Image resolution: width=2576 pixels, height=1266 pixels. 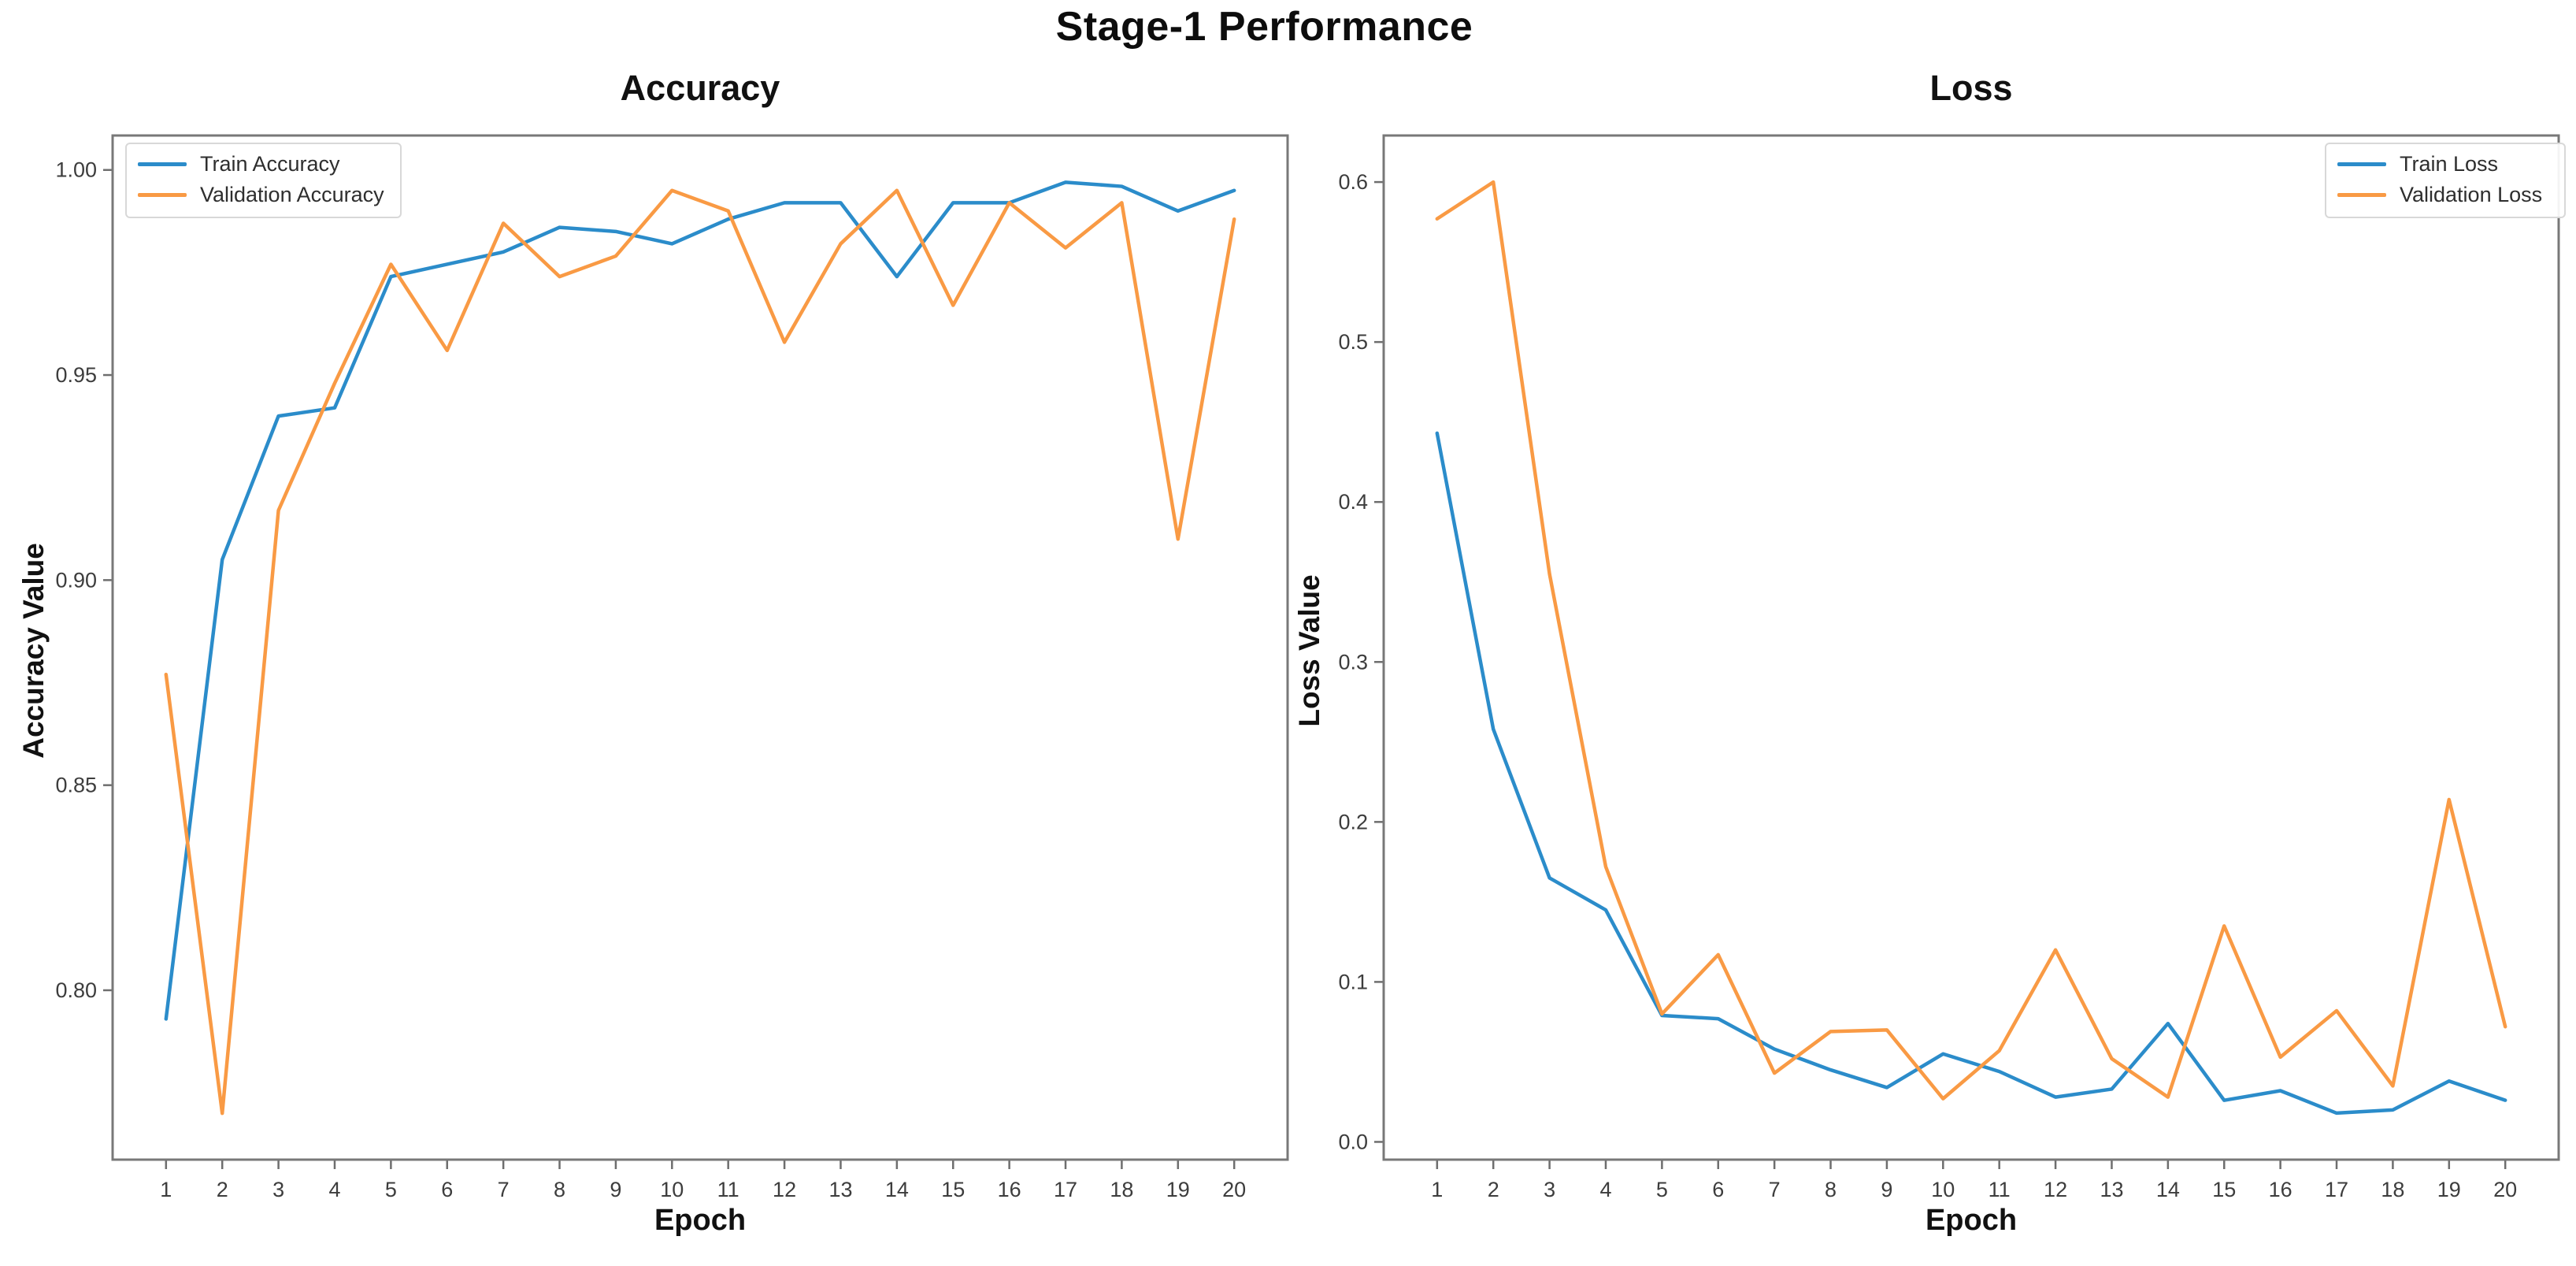 I want to click on train-loss-line-swatch, so click(x=2361, y=164).